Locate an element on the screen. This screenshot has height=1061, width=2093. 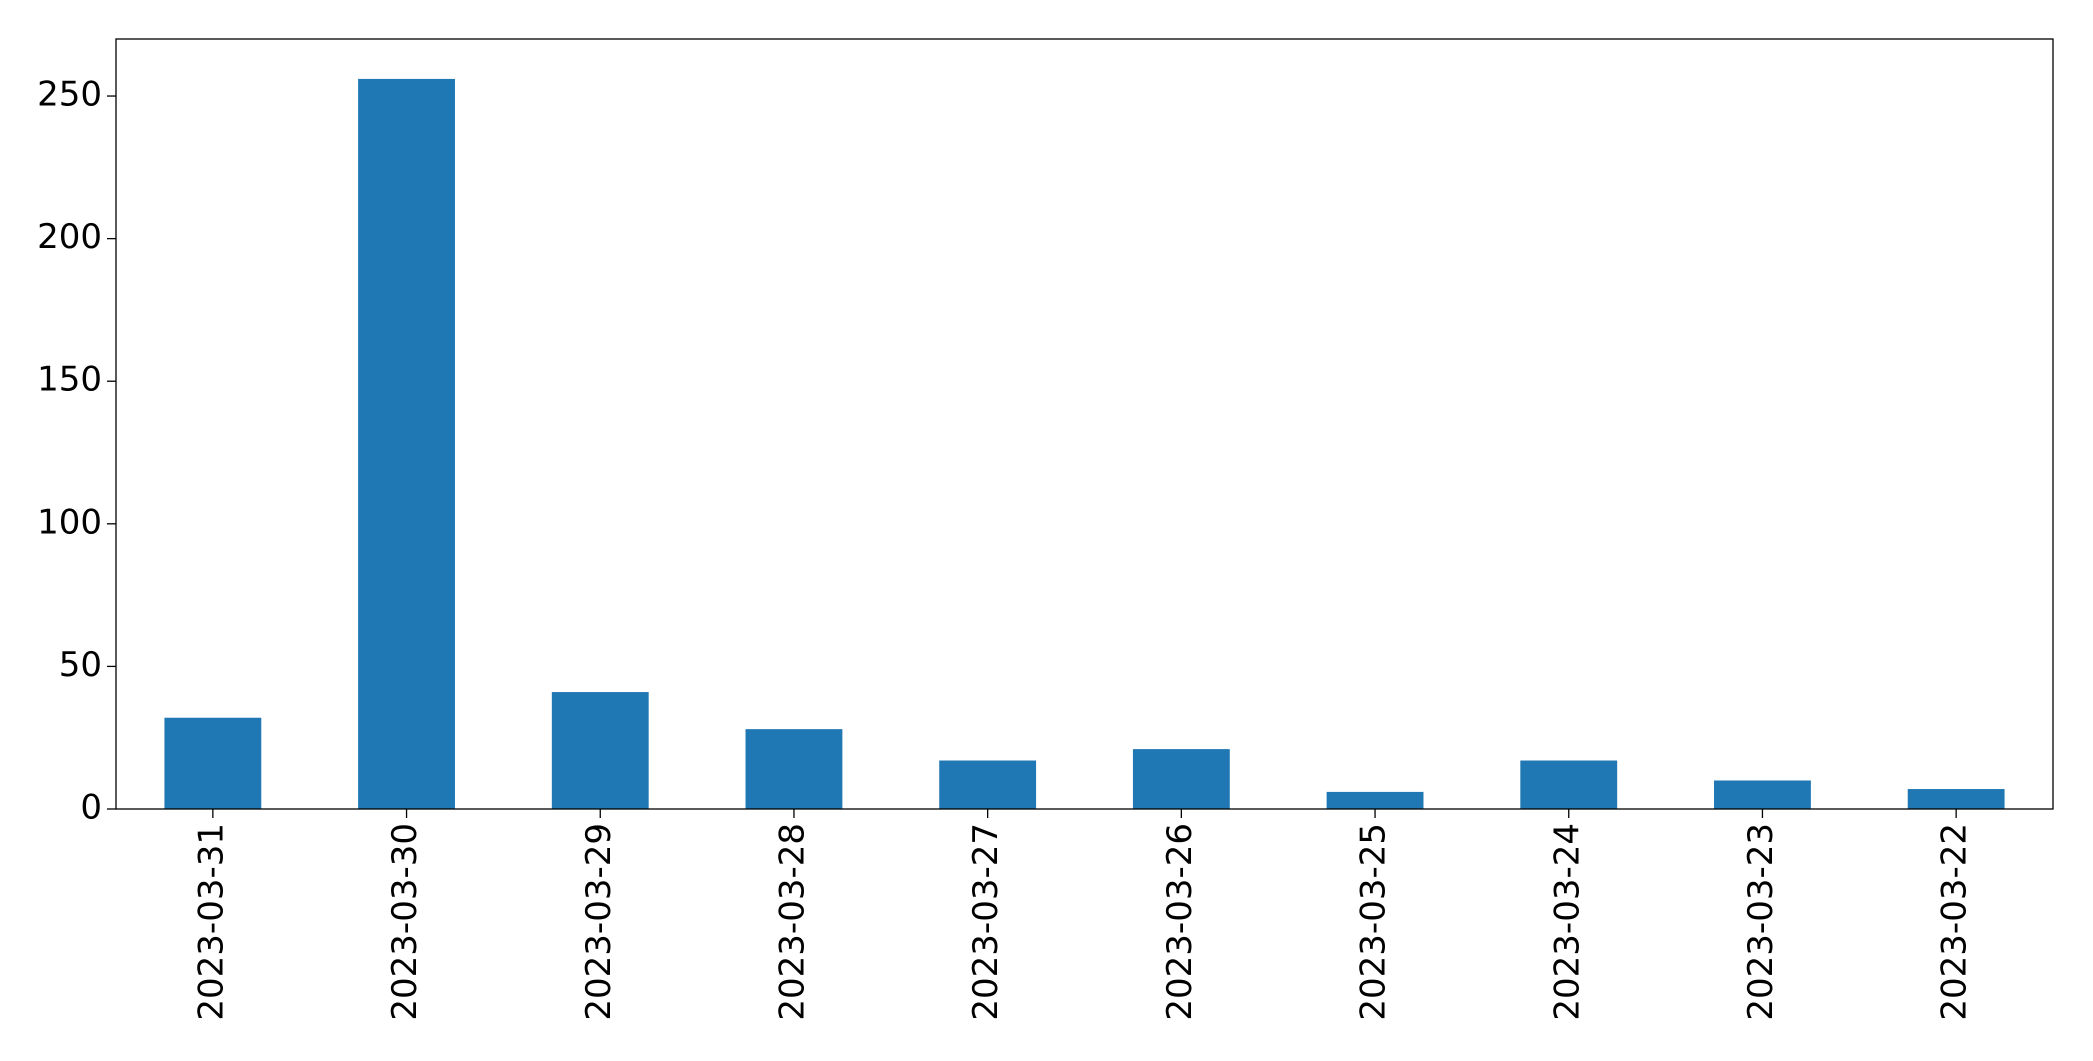
y-tick-label: 100 is located at coordinates (69, 522).